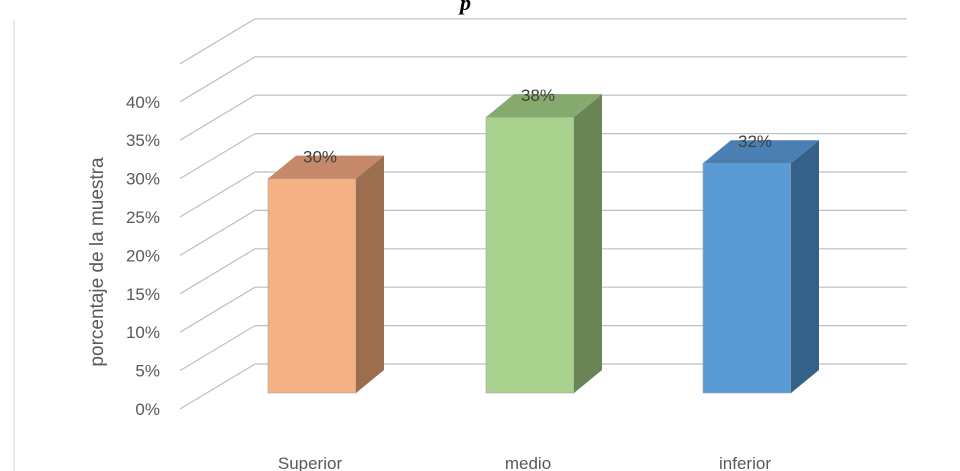 This screenshot has width=960, height=471. What do you see at coordinates (143, 294) in the screenshot?
I see `y-tick-label: 15%` at bounding box center [143, 294].